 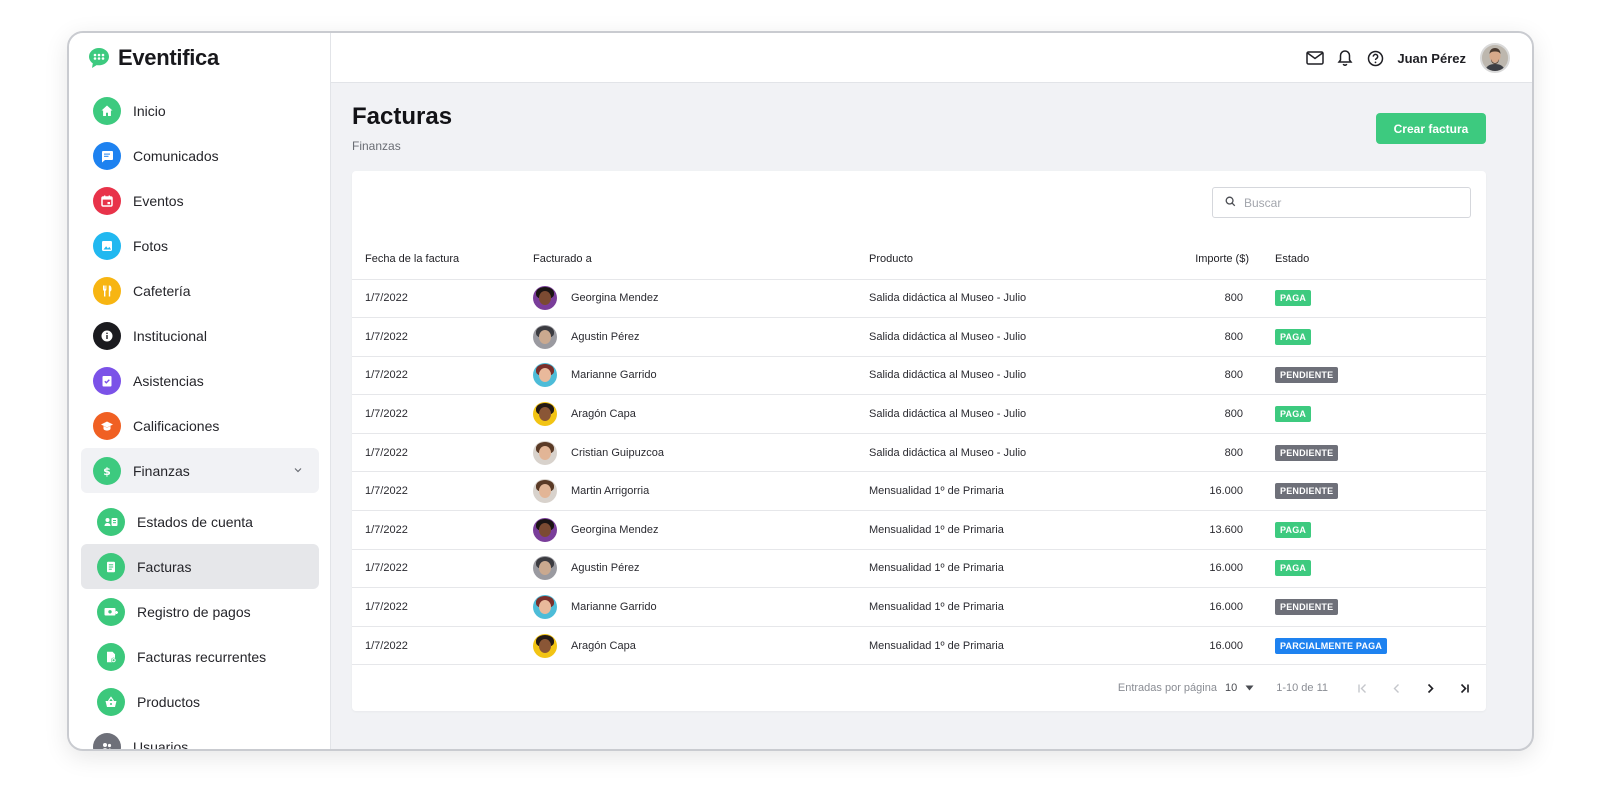 I want to click on sidebar-item-label: Finanzas, so click(x=161, y=470).